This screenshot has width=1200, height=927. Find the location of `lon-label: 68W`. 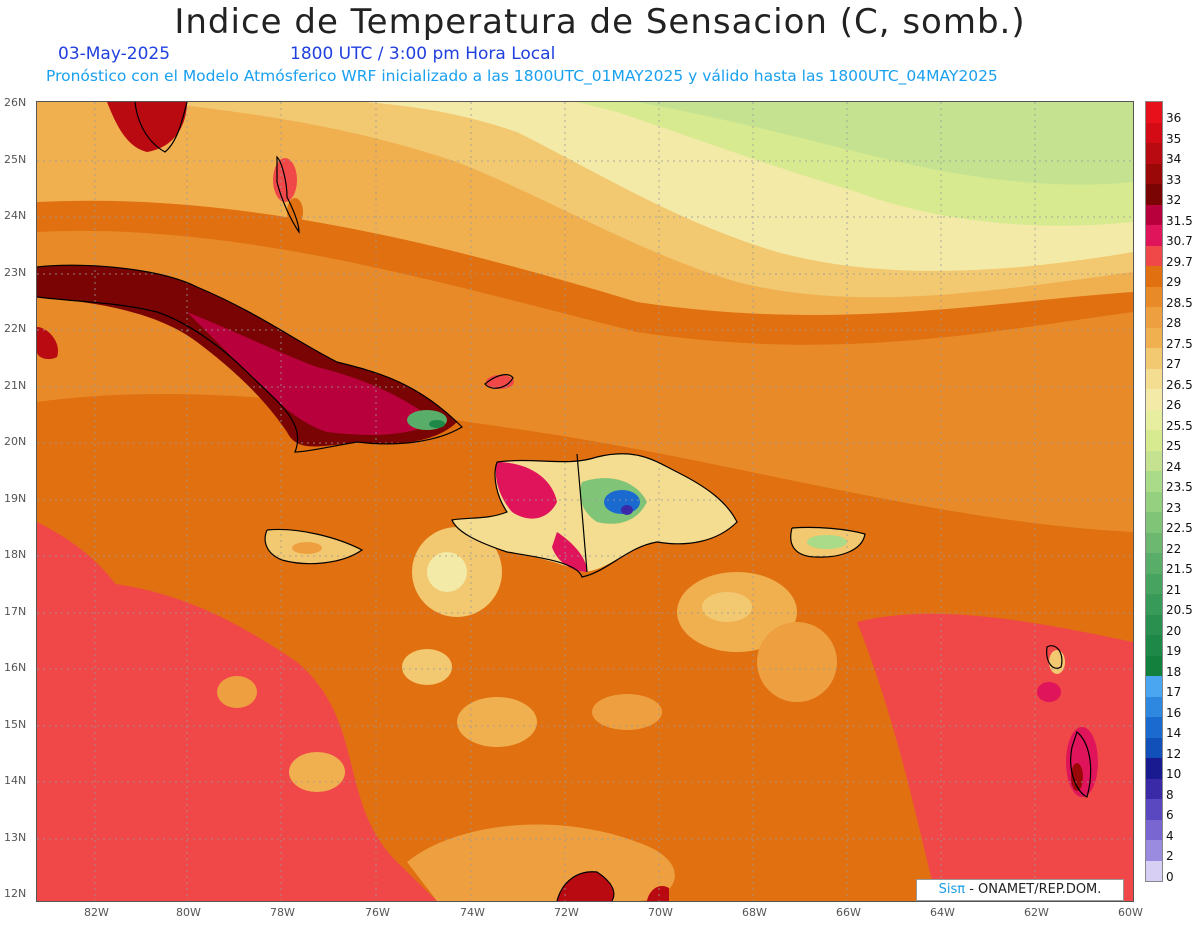

lon-label: 68W is located at coordinates (754, 912).